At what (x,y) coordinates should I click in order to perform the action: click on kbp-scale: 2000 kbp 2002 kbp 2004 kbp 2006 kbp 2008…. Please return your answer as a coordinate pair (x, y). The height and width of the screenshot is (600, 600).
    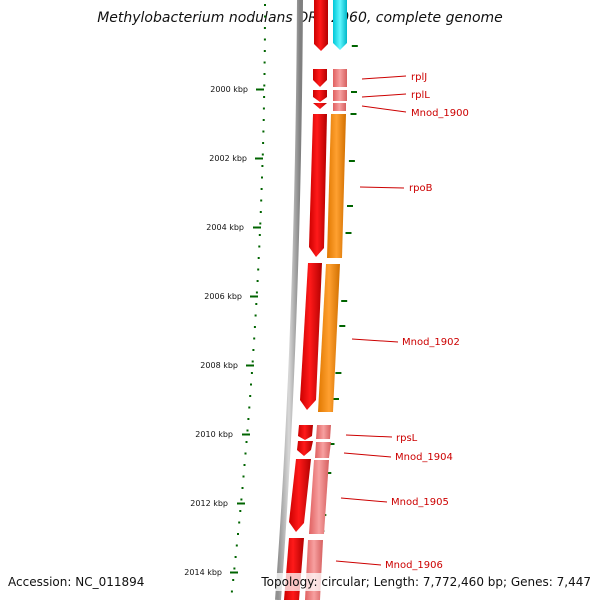
    Looking at the image, I should click on (224, 331).